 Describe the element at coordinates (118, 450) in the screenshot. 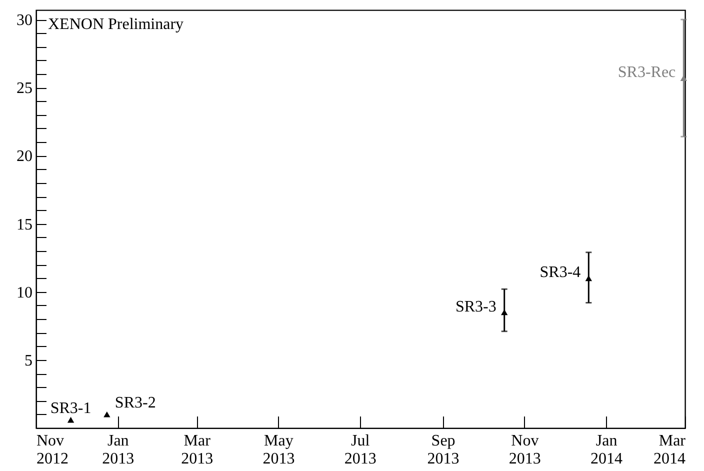

I see `x-tick-label: Jan 2013` at that location.